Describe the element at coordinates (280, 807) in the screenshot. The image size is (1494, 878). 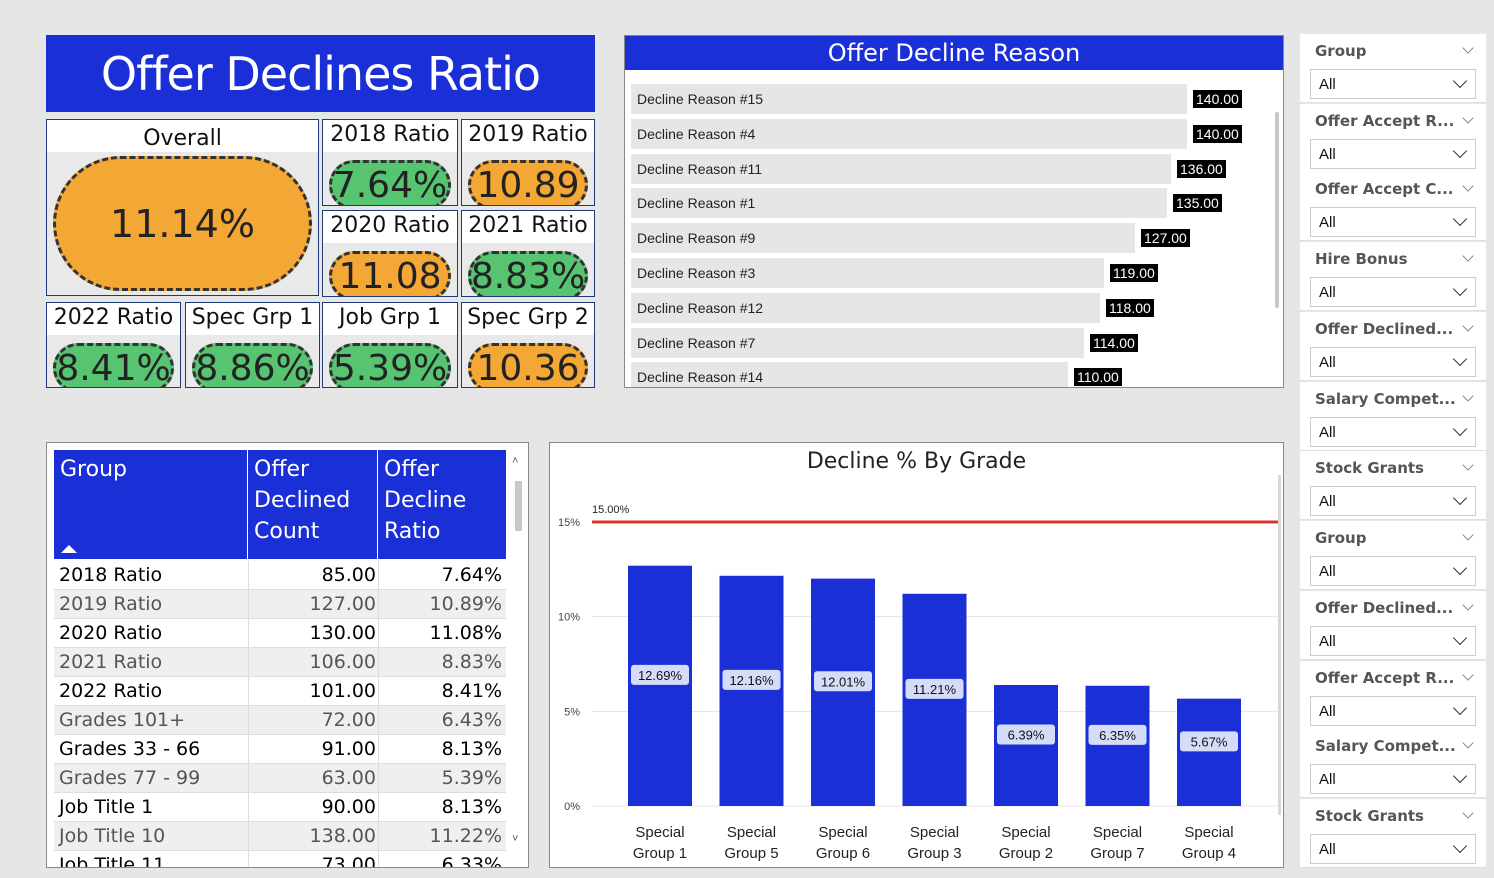
I see `table-row: Job Title 1 90.00 8.13%` at that location.